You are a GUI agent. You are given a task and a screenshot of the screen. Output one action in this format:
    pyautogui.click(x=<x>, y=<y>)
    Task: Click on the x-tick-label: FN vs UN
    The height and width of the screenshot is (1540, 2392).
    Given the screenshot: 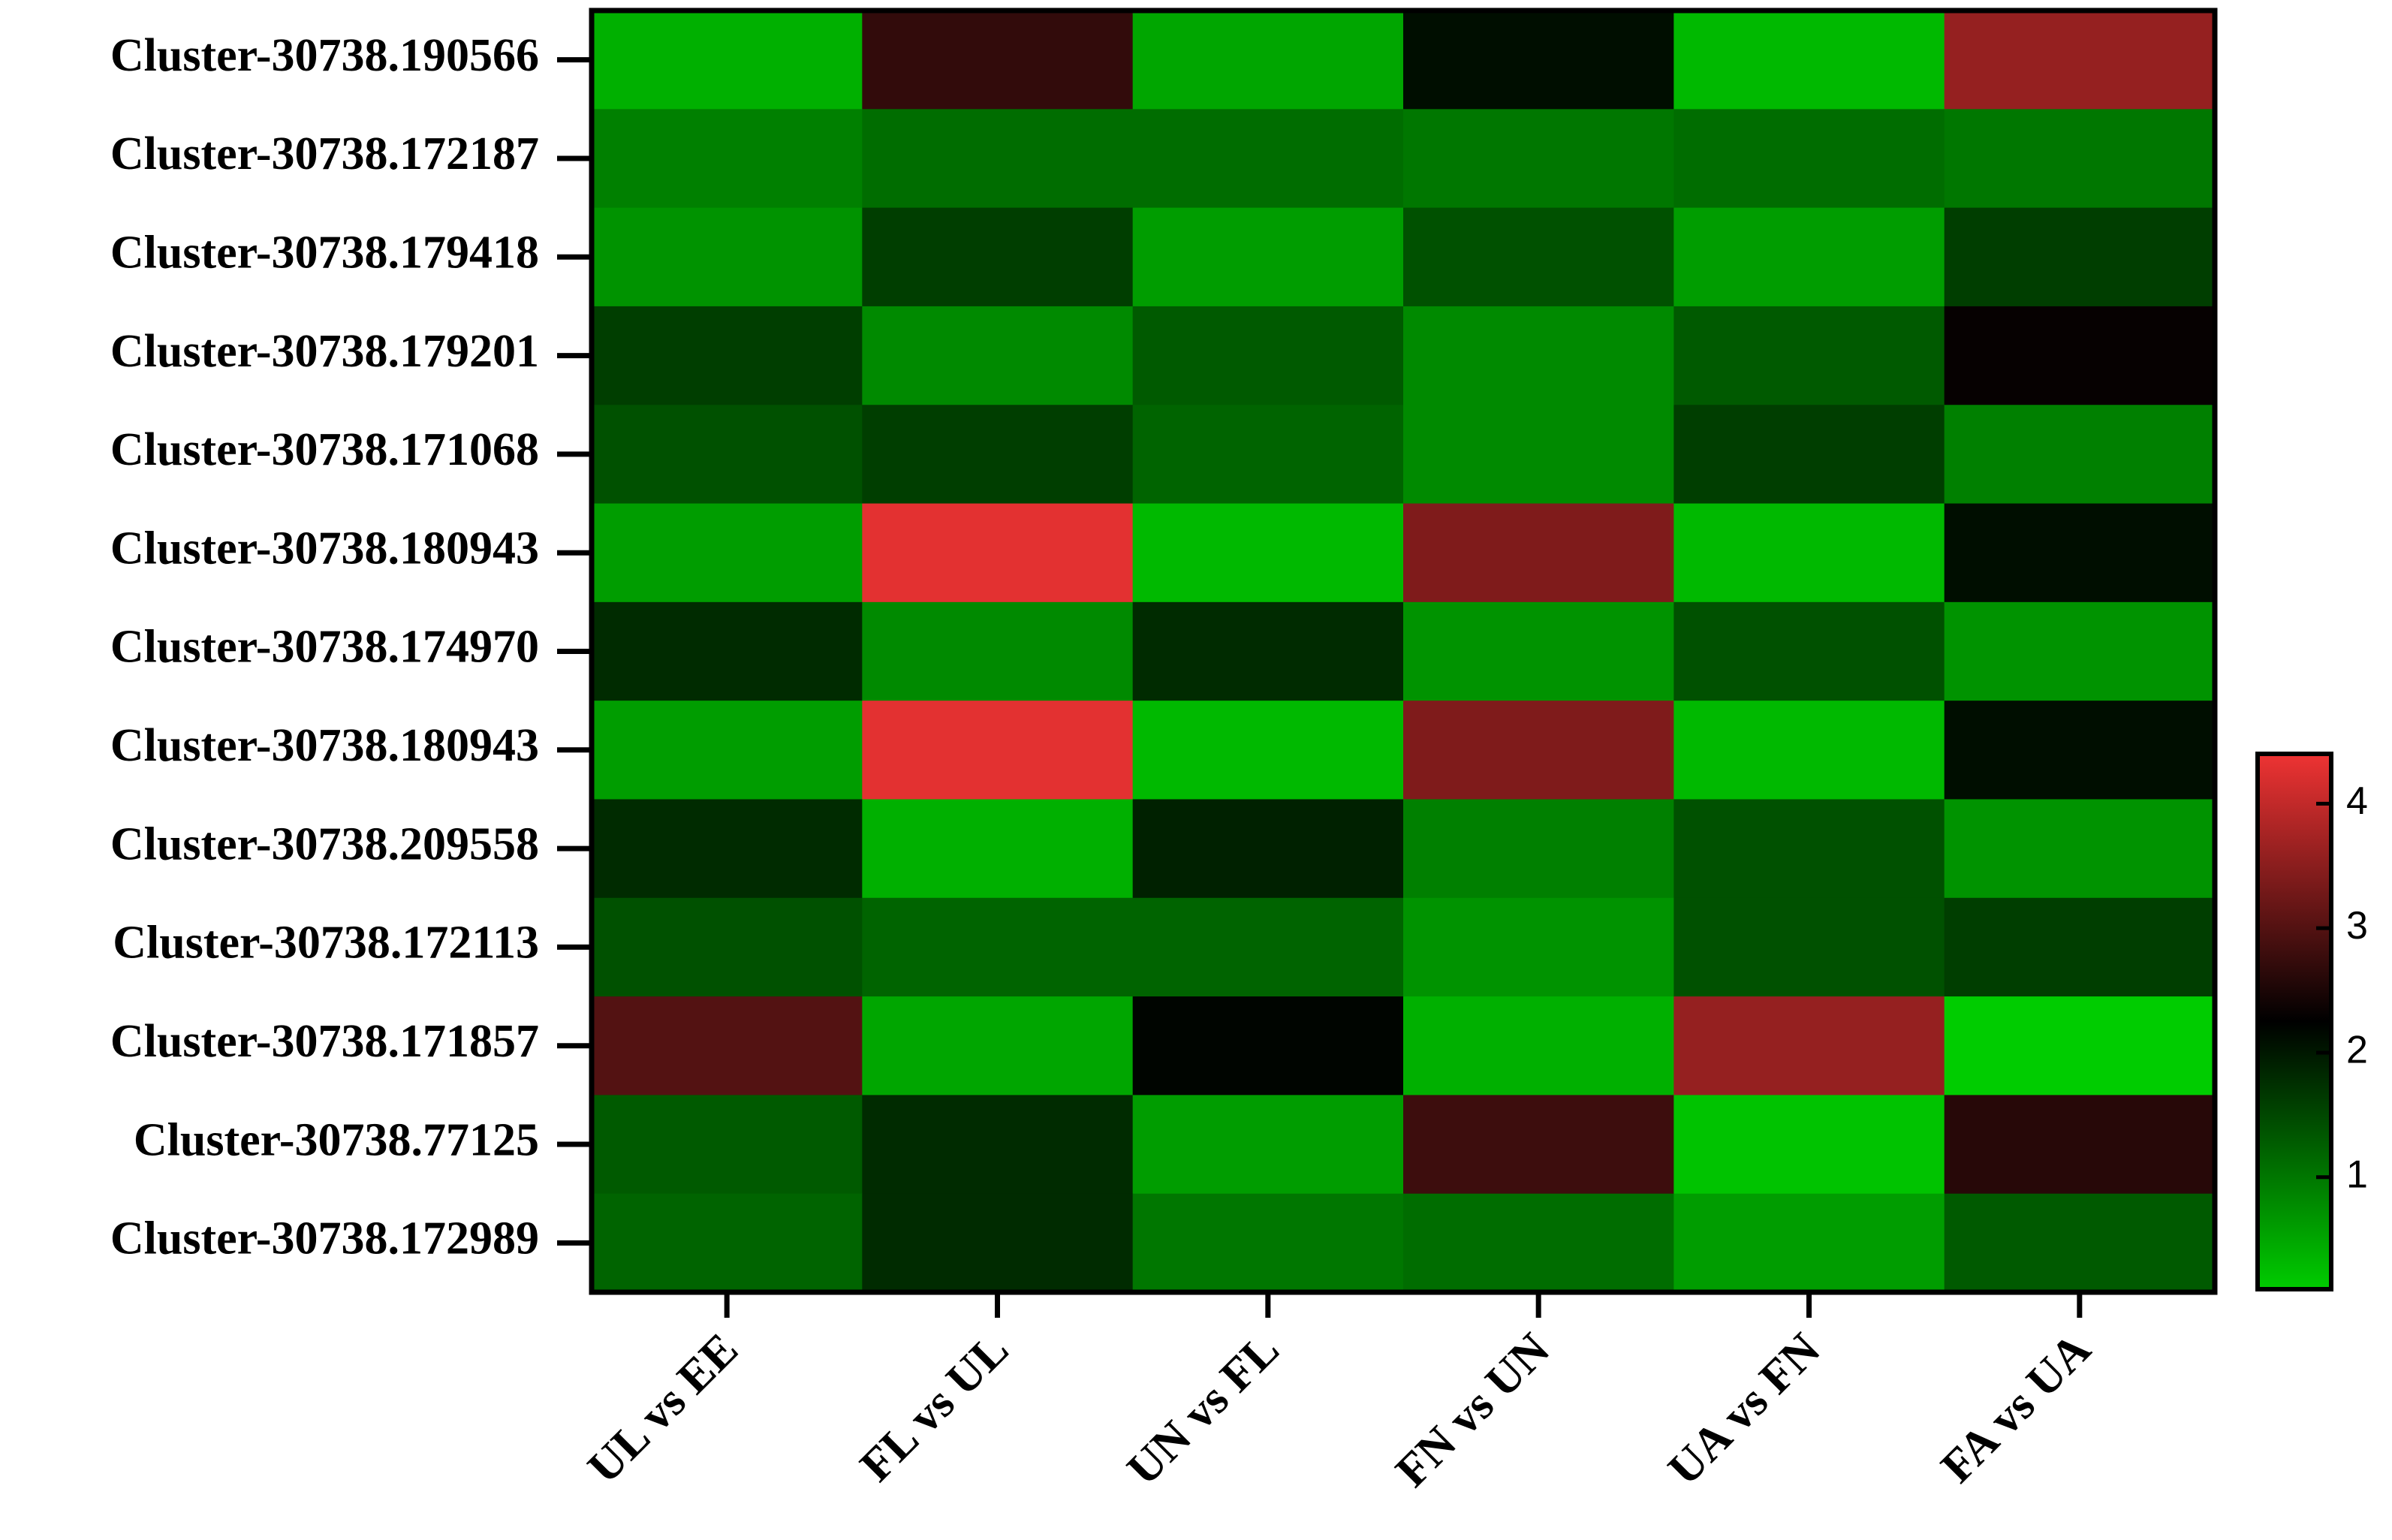 What is the action you would take?
    pyautogui.click(x=1472, y=1410)
    